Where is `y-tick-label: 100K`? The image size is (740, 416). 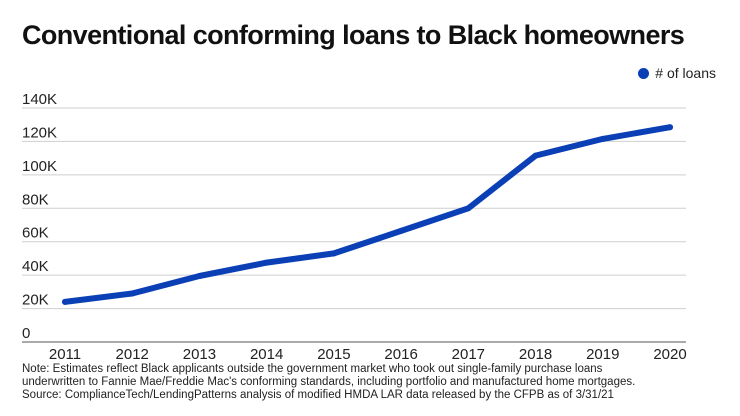 y-tick-label: 100K is located at coordinates (39, 166).